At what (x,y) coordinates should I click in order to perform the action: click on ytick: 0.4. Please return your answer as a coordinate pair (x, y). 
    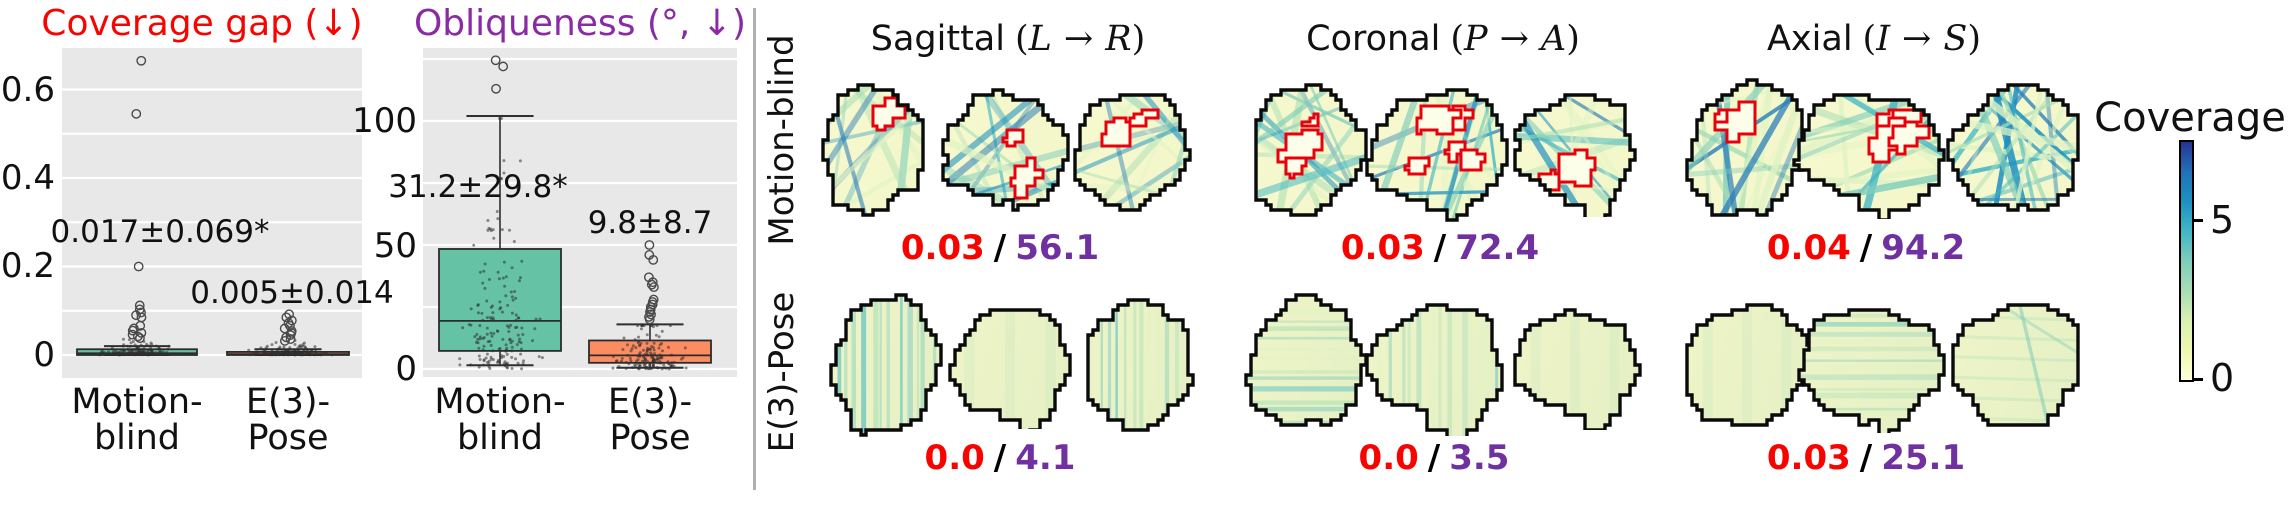
    Looking at the image, I should click on (27, 178).